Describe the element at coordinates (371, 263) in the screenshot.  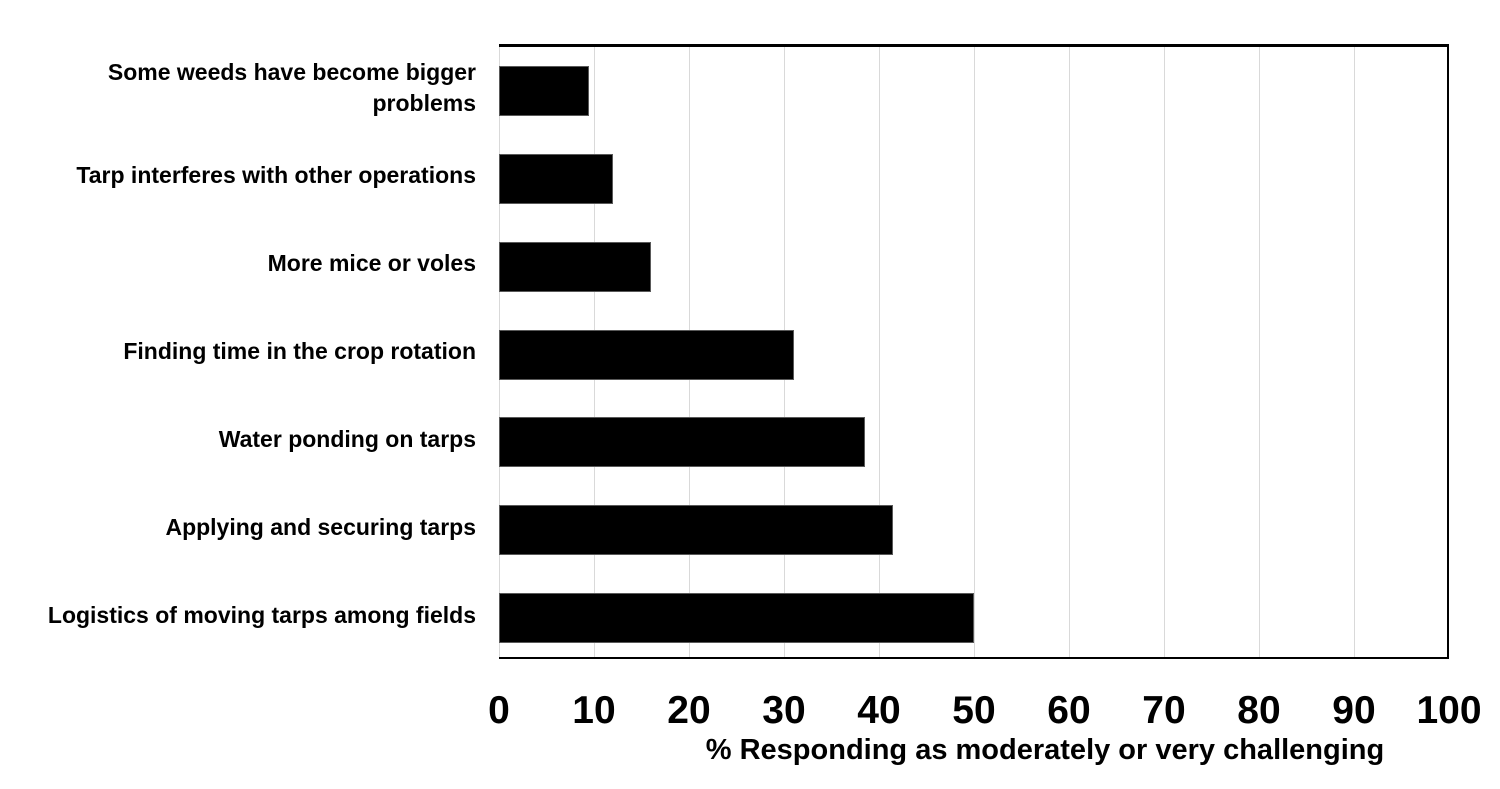
I see `category-label: More mice or voles` at that location.